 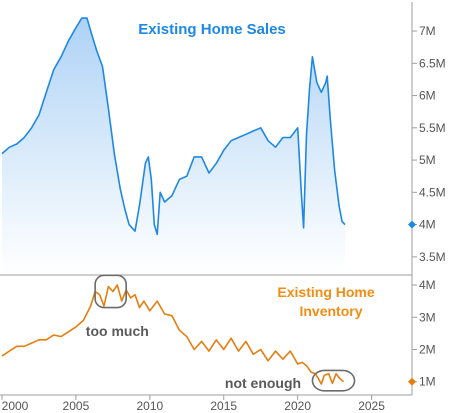 What do you see at coordinates (325, 292) in the screenshot?
I see `inventory-title-line-1: Existing Home` at bounding box center [325, 292].